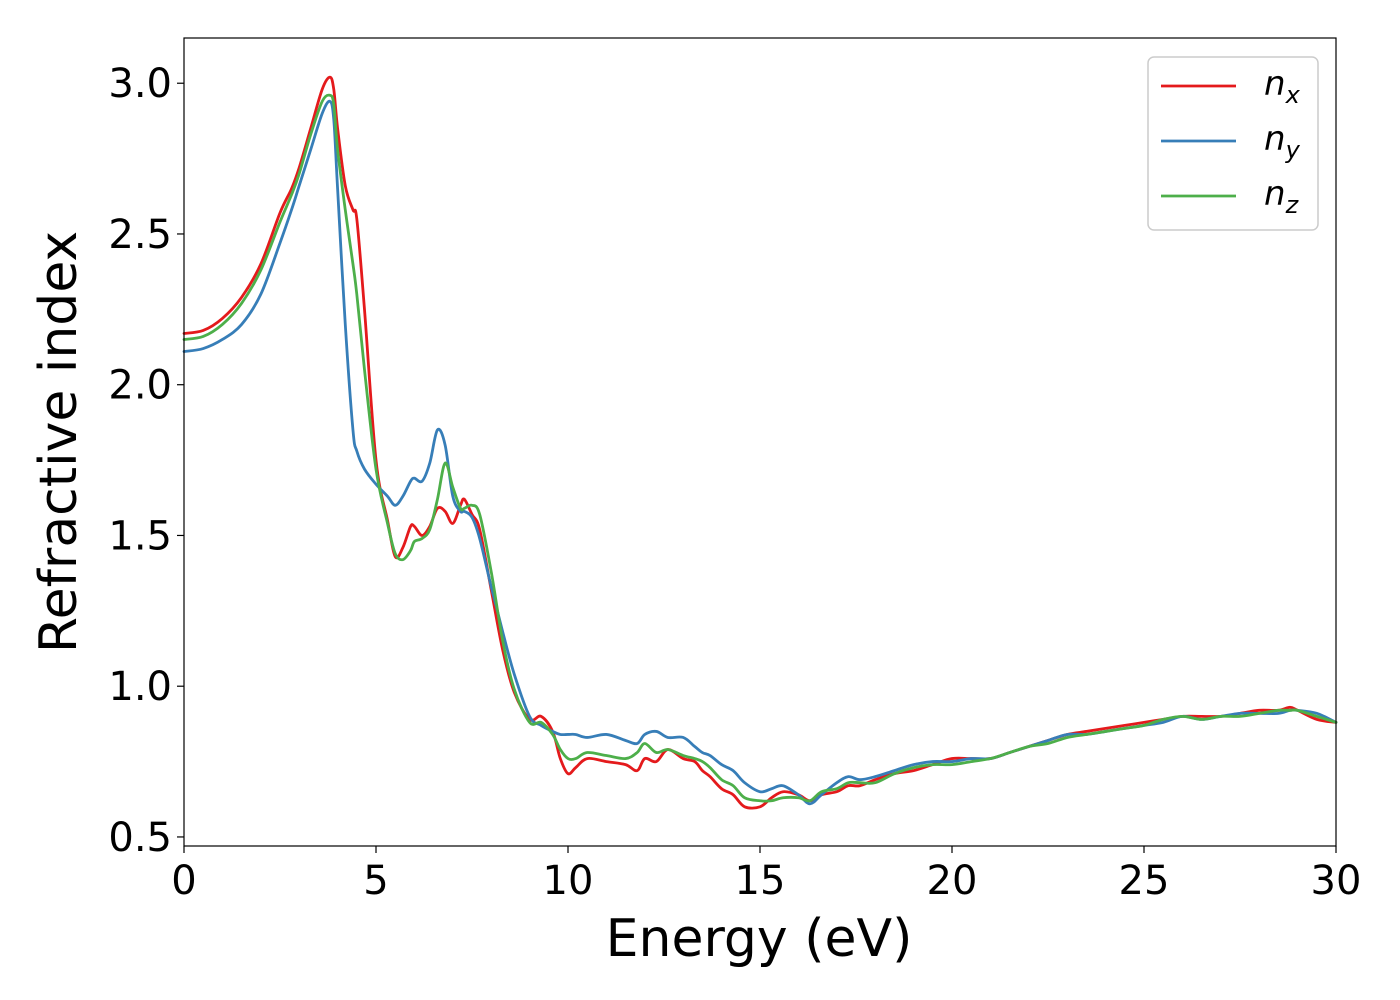 The image size is (1400, 1000). I want to click on x-tick-label: 10, so click(568, 881).